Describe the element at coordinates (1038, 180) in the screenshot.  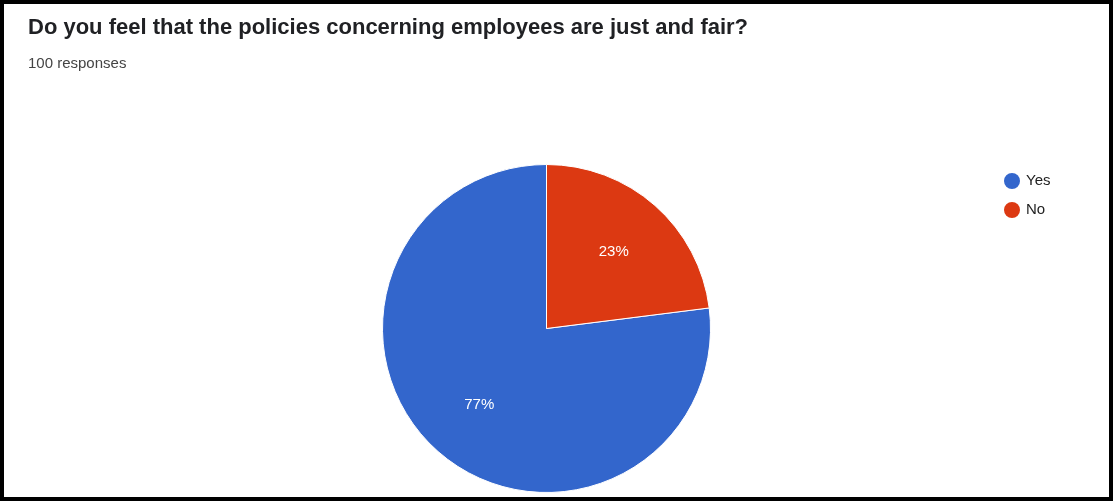
I see `legend-label: Yes` at that location.